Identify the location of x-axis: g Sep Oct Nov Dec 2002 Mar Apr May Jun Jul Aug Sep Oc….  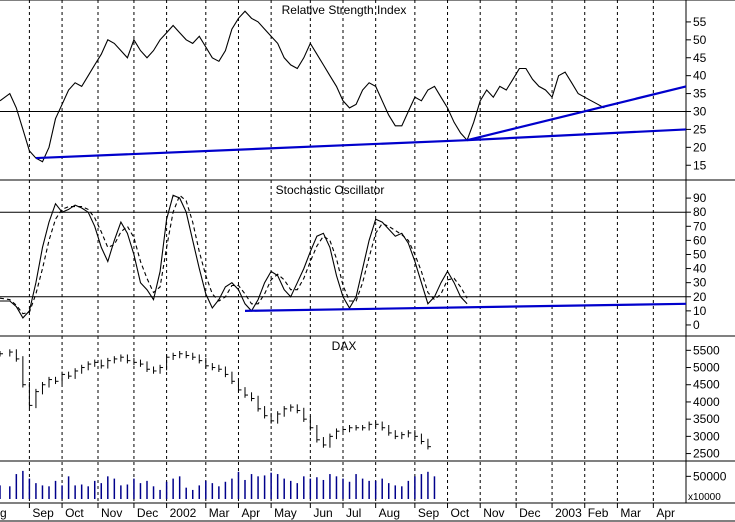
(367, 512).